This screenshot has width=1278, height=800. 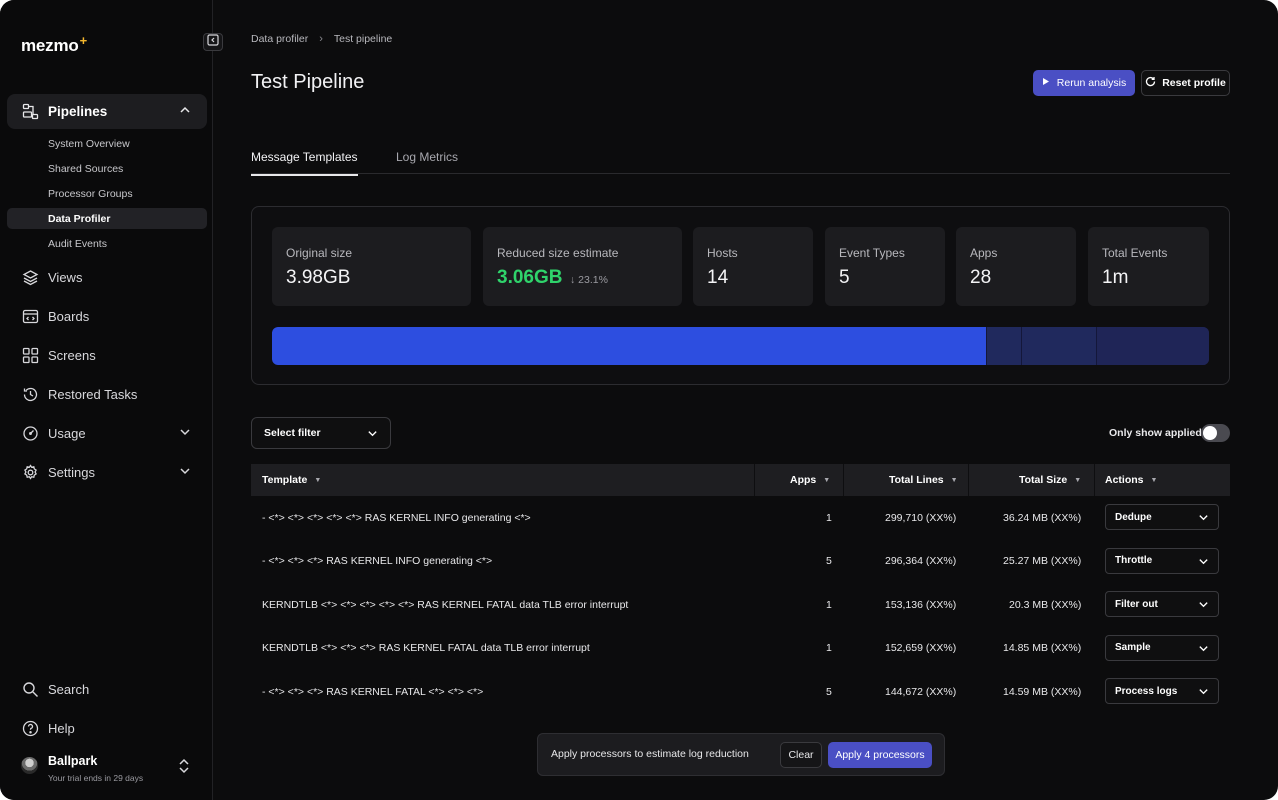 I want to click on cell-apps: 5, so click(x=829, y=561).